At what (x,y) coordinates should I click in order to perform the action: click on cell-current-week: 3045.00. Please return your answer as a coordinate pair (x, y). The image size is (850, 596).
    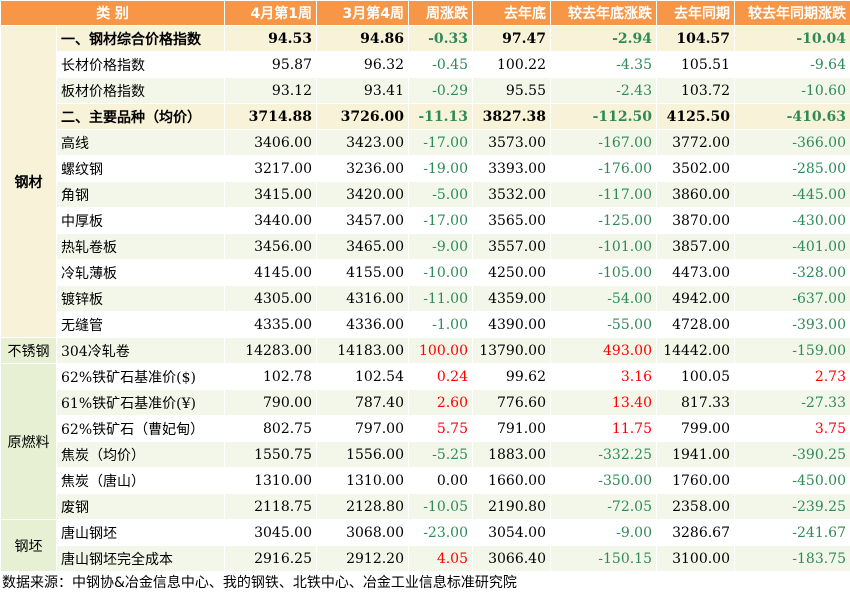
    Looking at the image, I should click on (270, 532).